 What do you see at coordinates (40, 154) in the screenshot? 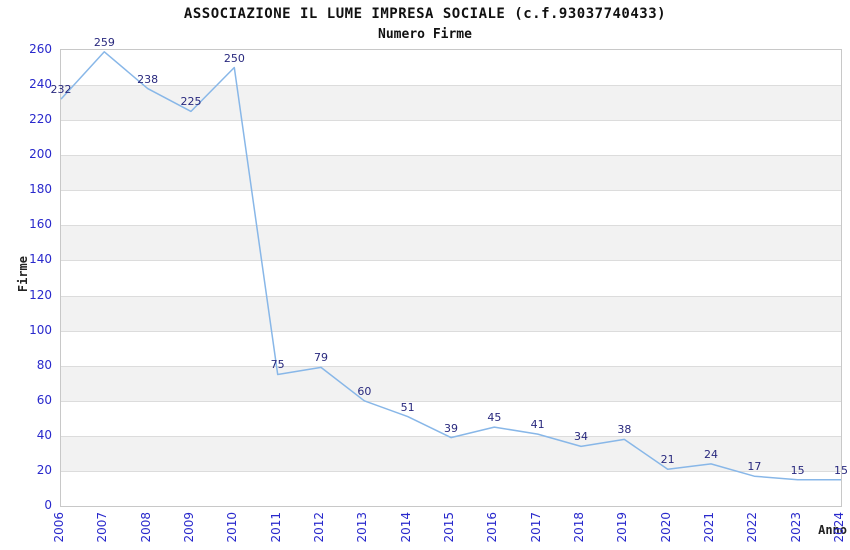
I see `y-axis-tick-label: 200` at bounding box center [40, 154].